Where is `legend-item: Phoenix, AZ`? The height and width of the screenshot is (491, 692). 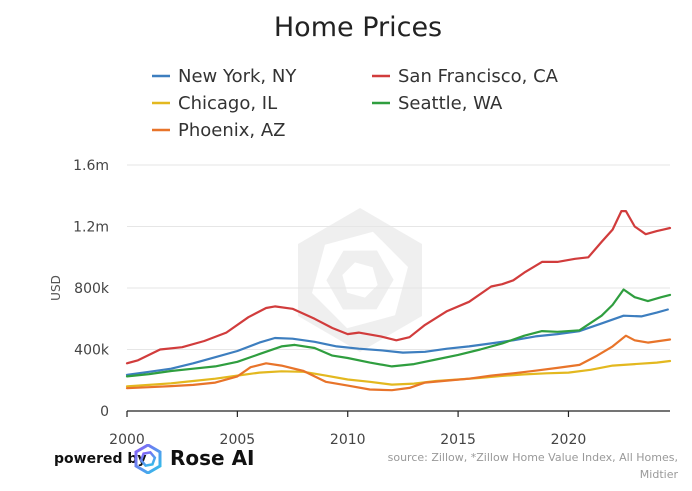
legend-item: Phoenix, AZ is located at coordinates (219, 130).